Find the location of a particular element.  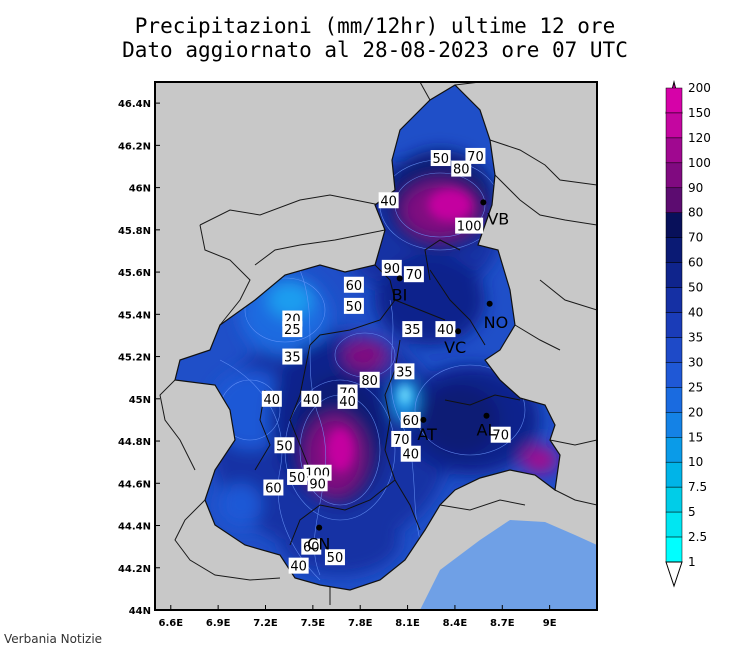

y-tick-label: 46N is located at coordinates (140, 189).